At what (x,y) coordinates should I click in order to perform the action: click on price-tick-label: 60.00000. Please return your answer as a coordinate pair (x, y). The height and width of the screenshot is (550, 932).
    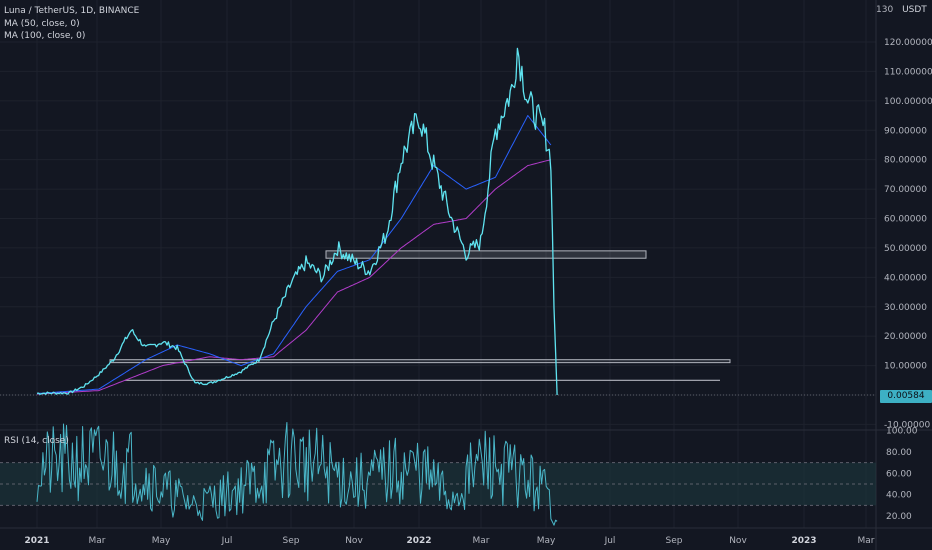
    Looking at the image, I should click on (905, 220).